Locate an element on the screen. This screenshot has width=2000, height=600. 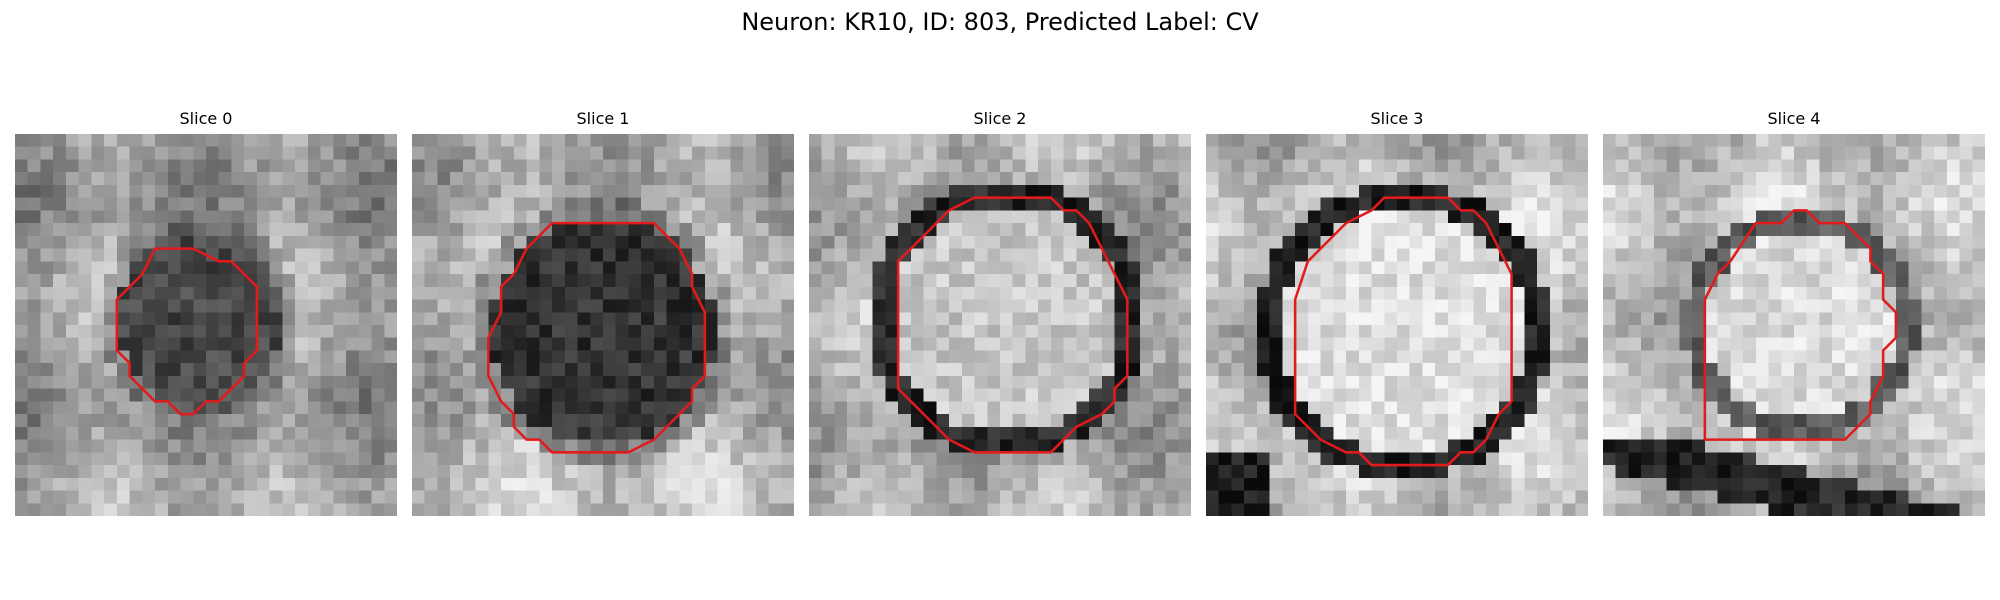
slice-panel-1: Slice 1 is located at coordinates (603, 312).